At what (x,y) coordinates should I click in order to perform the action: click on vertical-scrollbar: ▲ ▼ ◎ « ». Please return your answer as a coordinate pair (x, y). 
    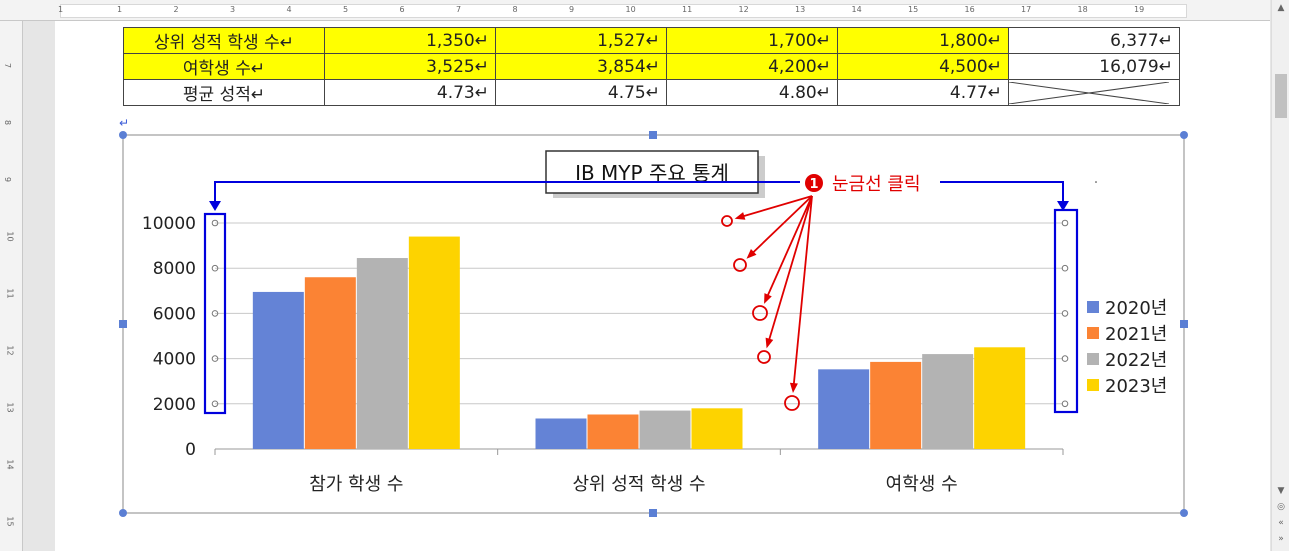
    Looking at the image, I should click on (1280, 275).